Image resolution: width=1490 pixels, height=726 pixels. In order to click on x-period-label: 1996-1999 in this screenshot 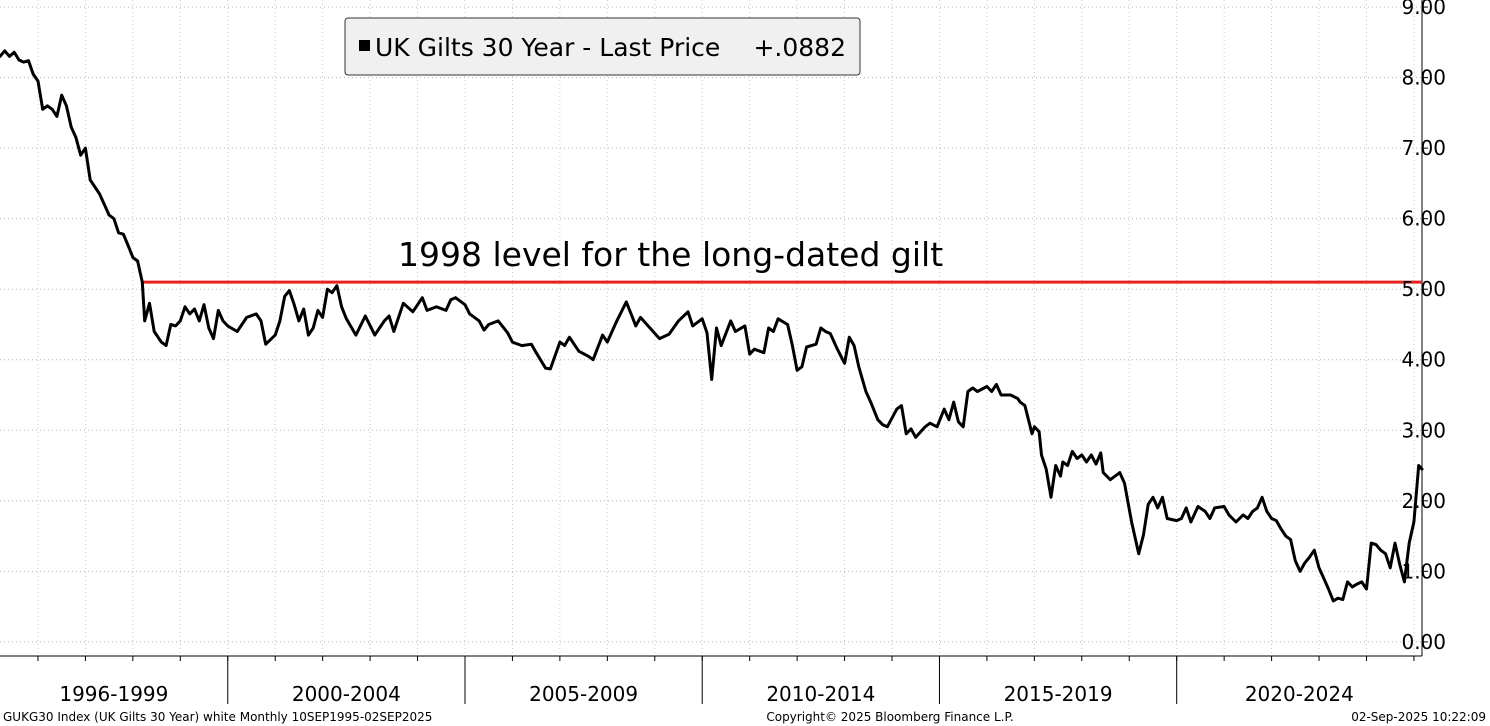, I will do `click(113, 694)`.